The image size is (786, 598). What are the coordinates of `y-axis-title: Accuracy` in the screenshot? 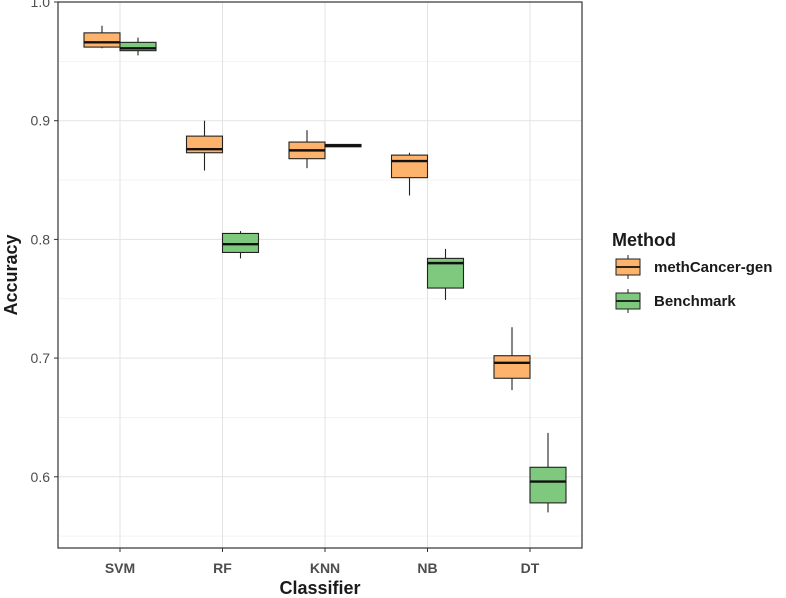 It's located at (11, 274).